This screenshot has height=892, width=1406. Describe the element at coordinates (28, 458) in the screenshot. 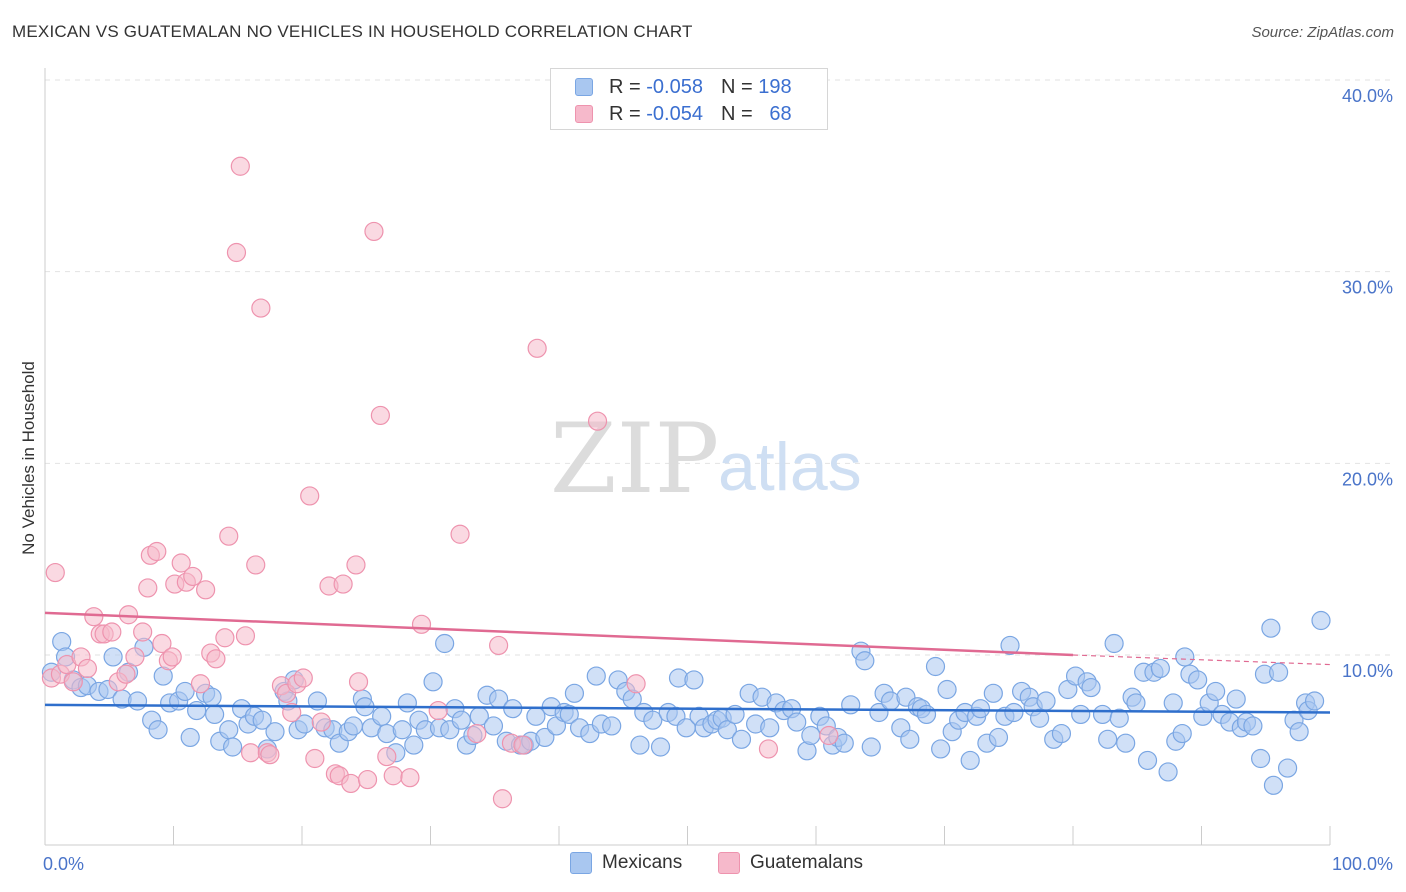

I see `y-axis-label: No Vehicles in Household` at that location.